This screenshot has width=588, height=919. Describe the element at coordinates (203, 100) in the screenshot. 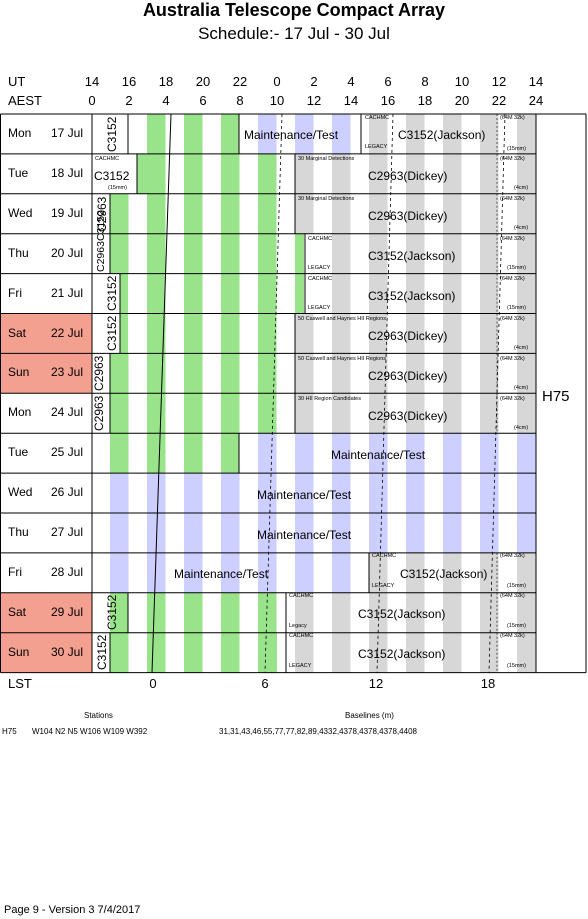

I see `aest-tick: 6` at that location.